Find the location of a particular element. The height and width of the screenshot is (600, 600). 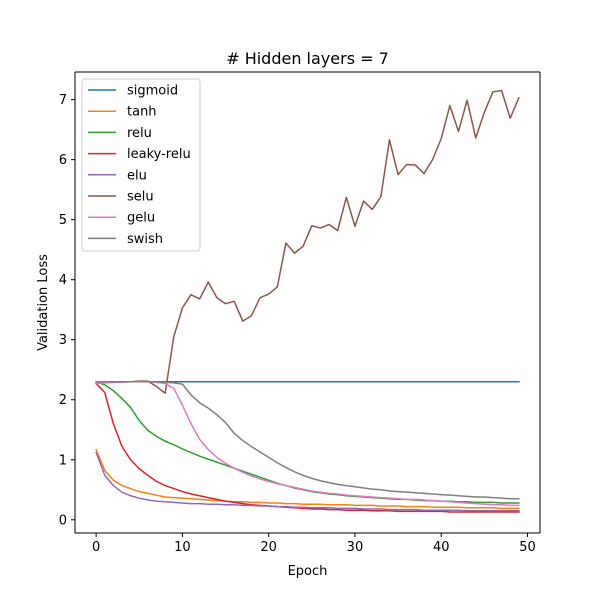

series-line-elu is located at coordinates (307, 481).